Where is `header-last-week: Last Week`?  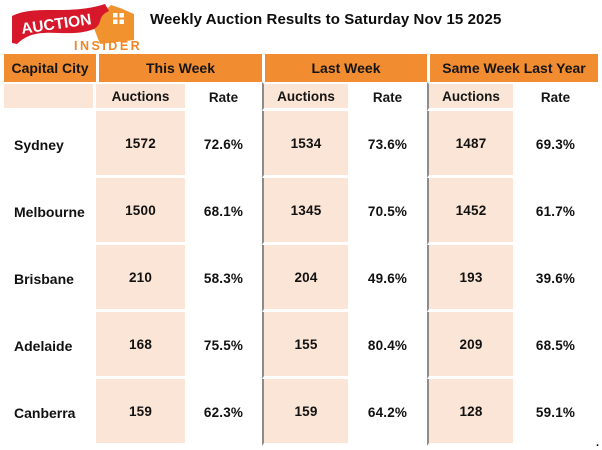
header-last-week: Last Week is located at coordinates (344, 68).